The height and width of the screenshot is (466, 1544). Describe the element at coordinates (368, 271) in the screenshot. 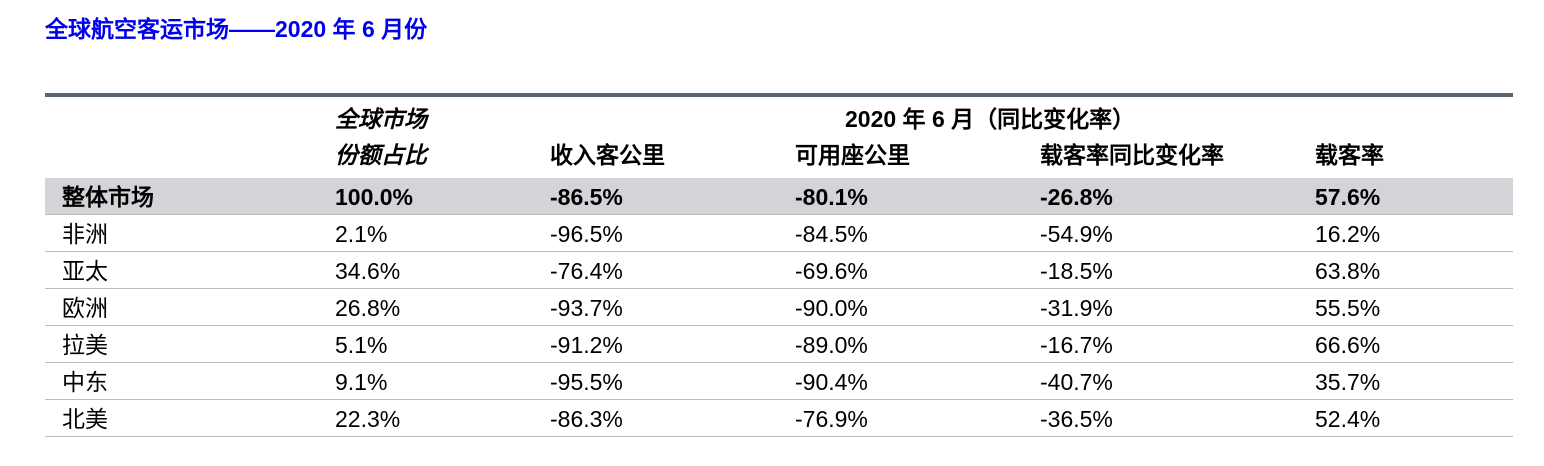

I see `table-cell: 34.6%` at that location.